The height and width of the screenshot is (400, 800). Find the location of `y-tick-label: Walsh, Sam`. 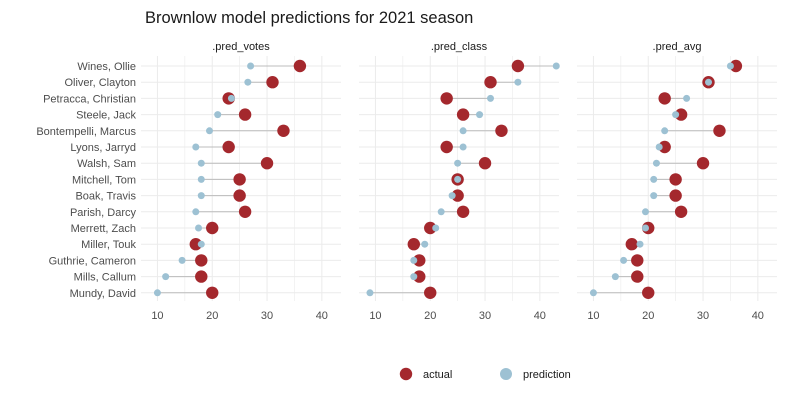

y-tick-label: Walsh, Sam is located at coordinates (106, 164).